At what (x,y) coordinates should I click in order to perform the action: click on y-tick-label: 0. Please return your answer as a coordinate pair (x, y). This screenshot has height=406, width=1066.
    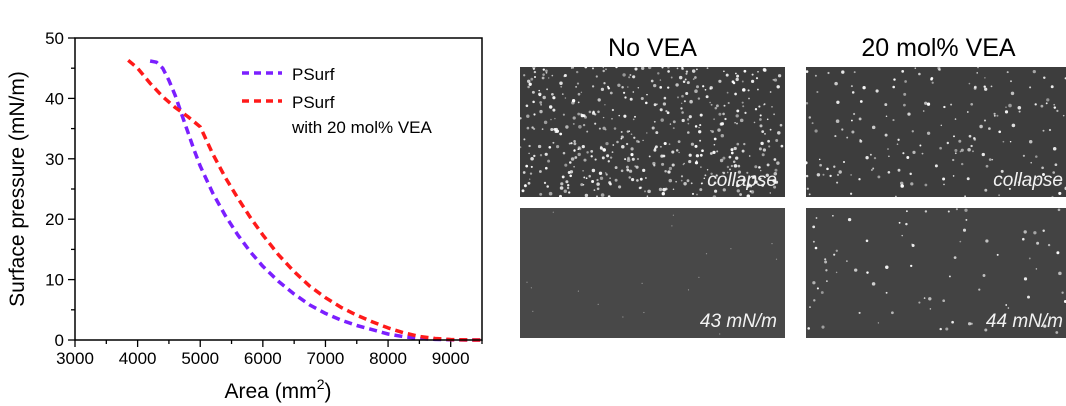
    Looking at the image, I should click on (59, 340).